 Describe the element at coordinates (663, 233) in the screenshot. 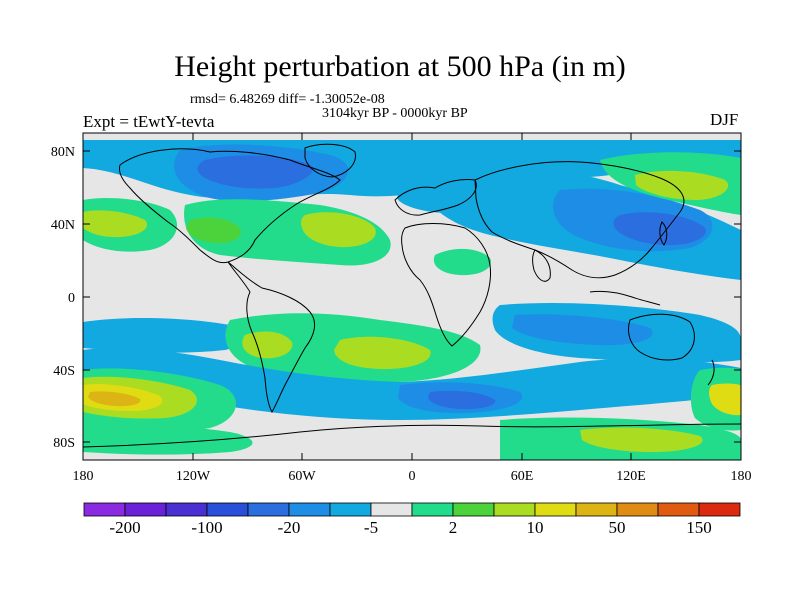

I see `coastline-japan` at that location.